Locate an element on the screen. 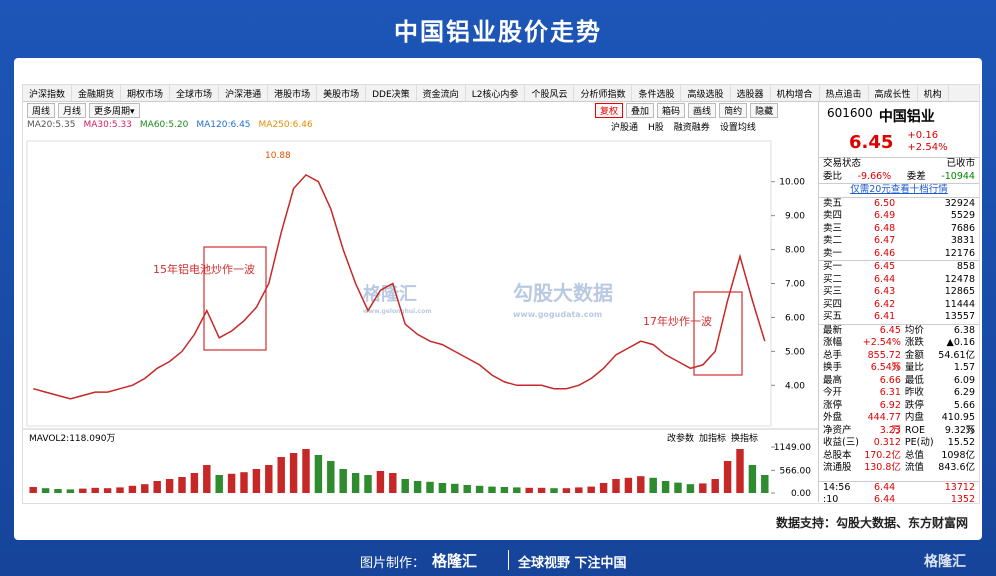 The height and width of the screenshot is (576, 996). stat-value: 130.8亿 is located at coordinates (882, 467).